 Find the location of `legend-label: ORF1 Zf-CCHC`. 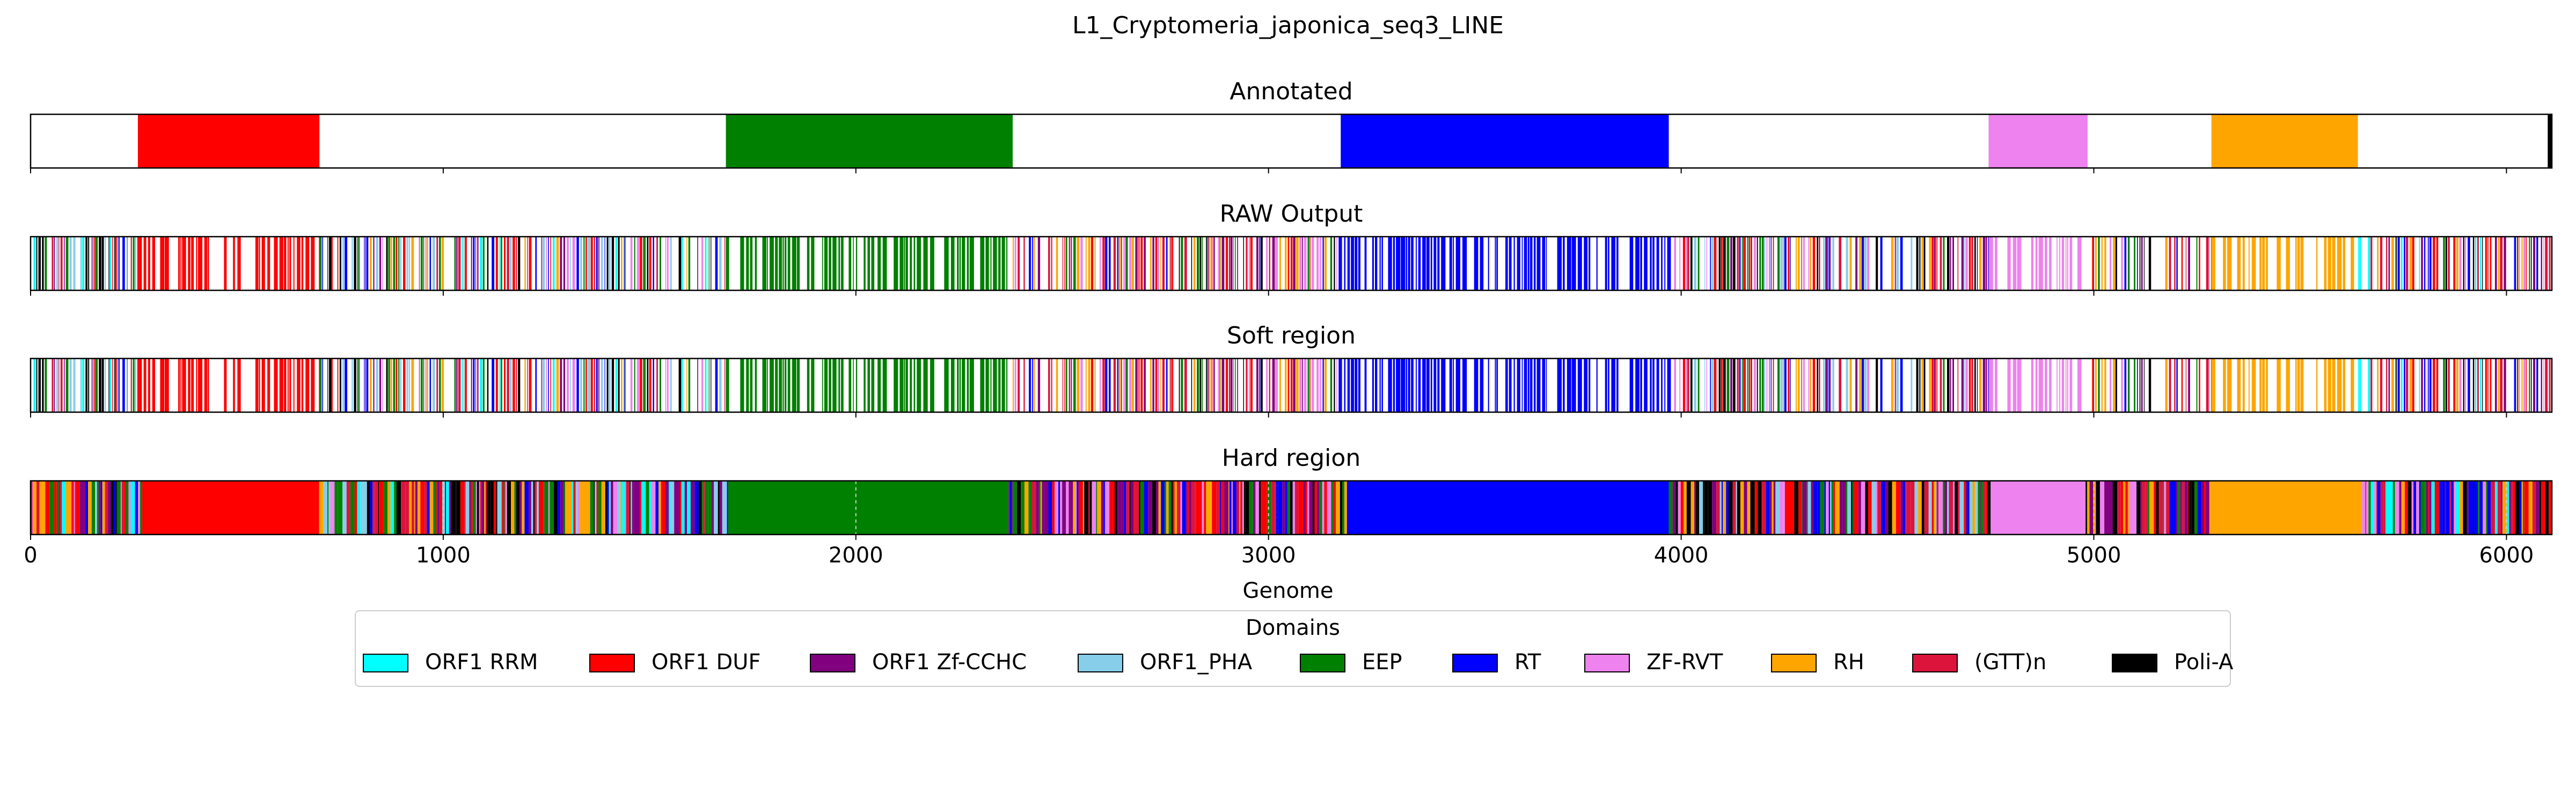

legend-label: ORF1 Zf-CCHC is located at coordinates (949, 662).